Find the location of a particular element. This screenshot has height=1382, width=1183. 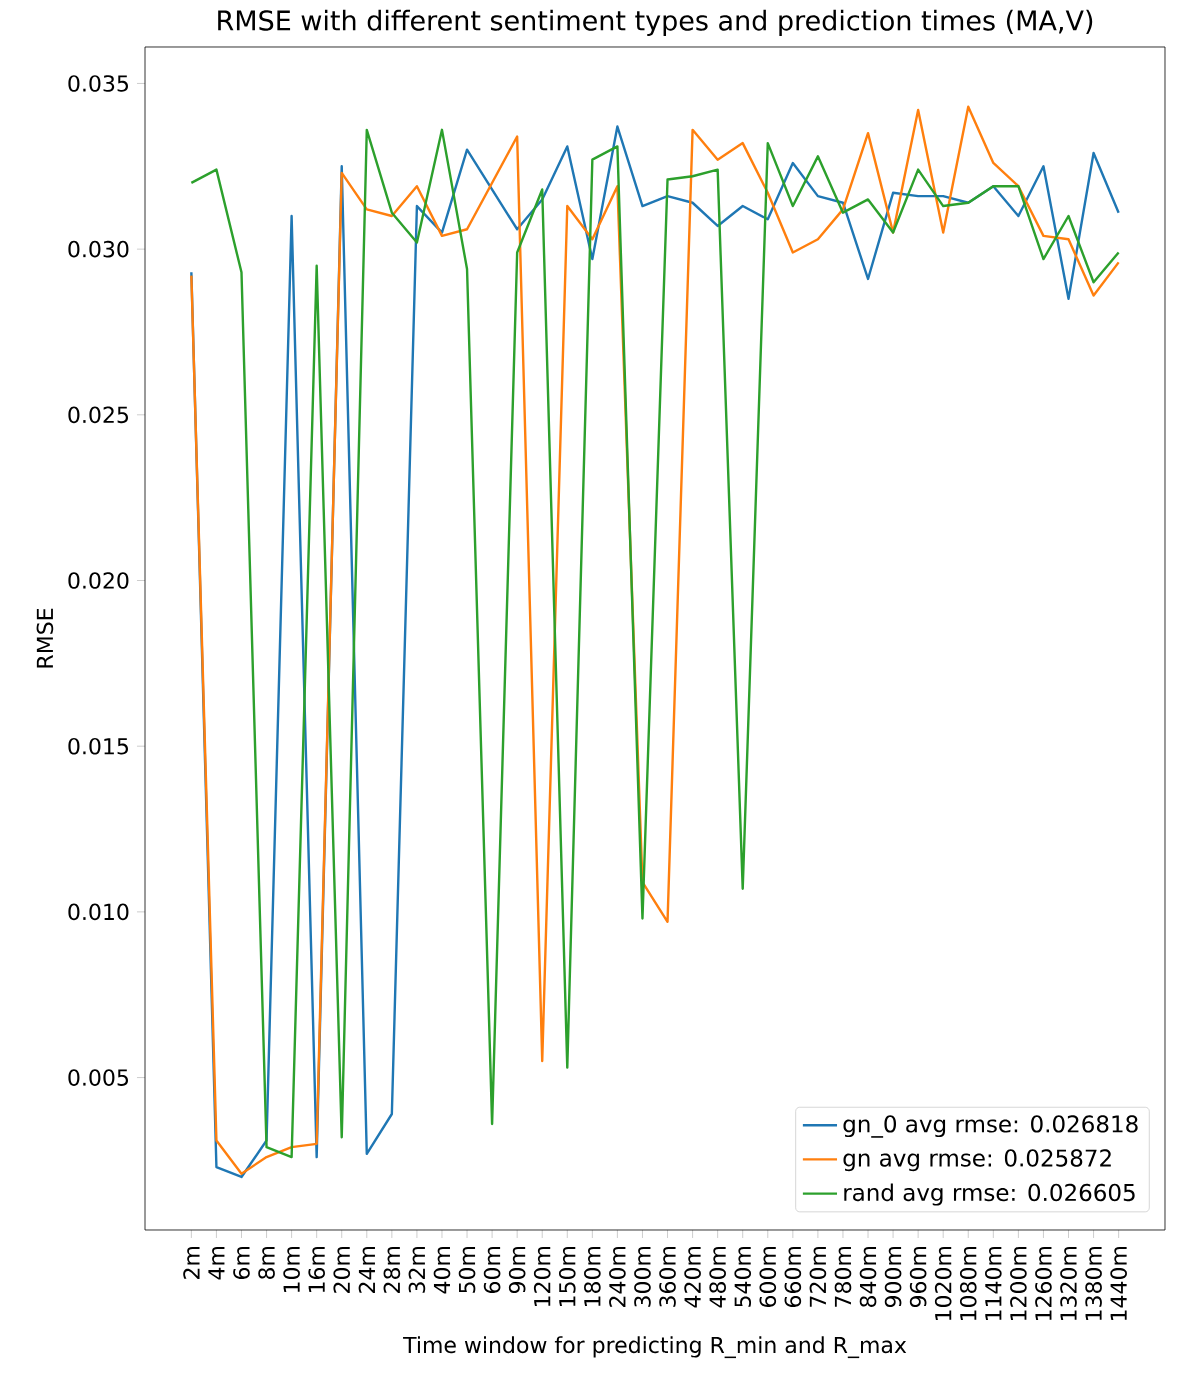

x-tick-label: 4m is located at coordinates (216, 1263).